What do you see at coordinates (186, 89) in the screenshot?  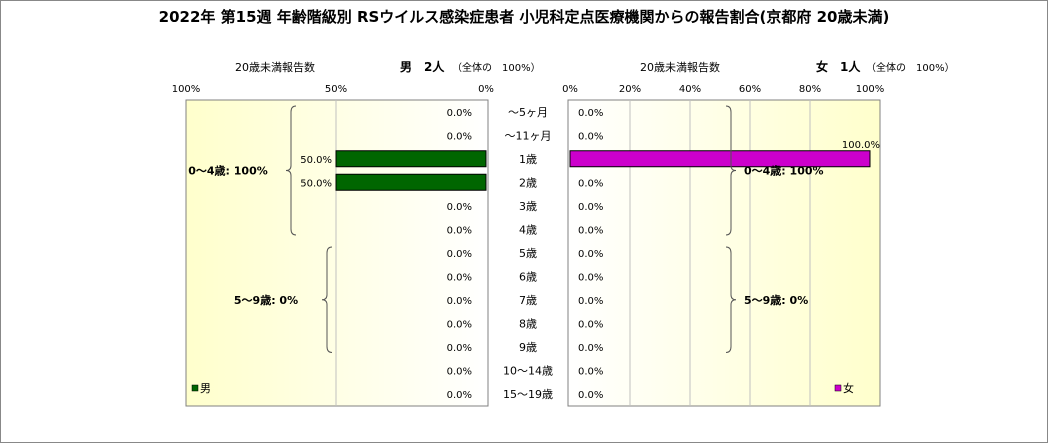 I see `left-tick-label: 100%` at bounding box center [186, 89].